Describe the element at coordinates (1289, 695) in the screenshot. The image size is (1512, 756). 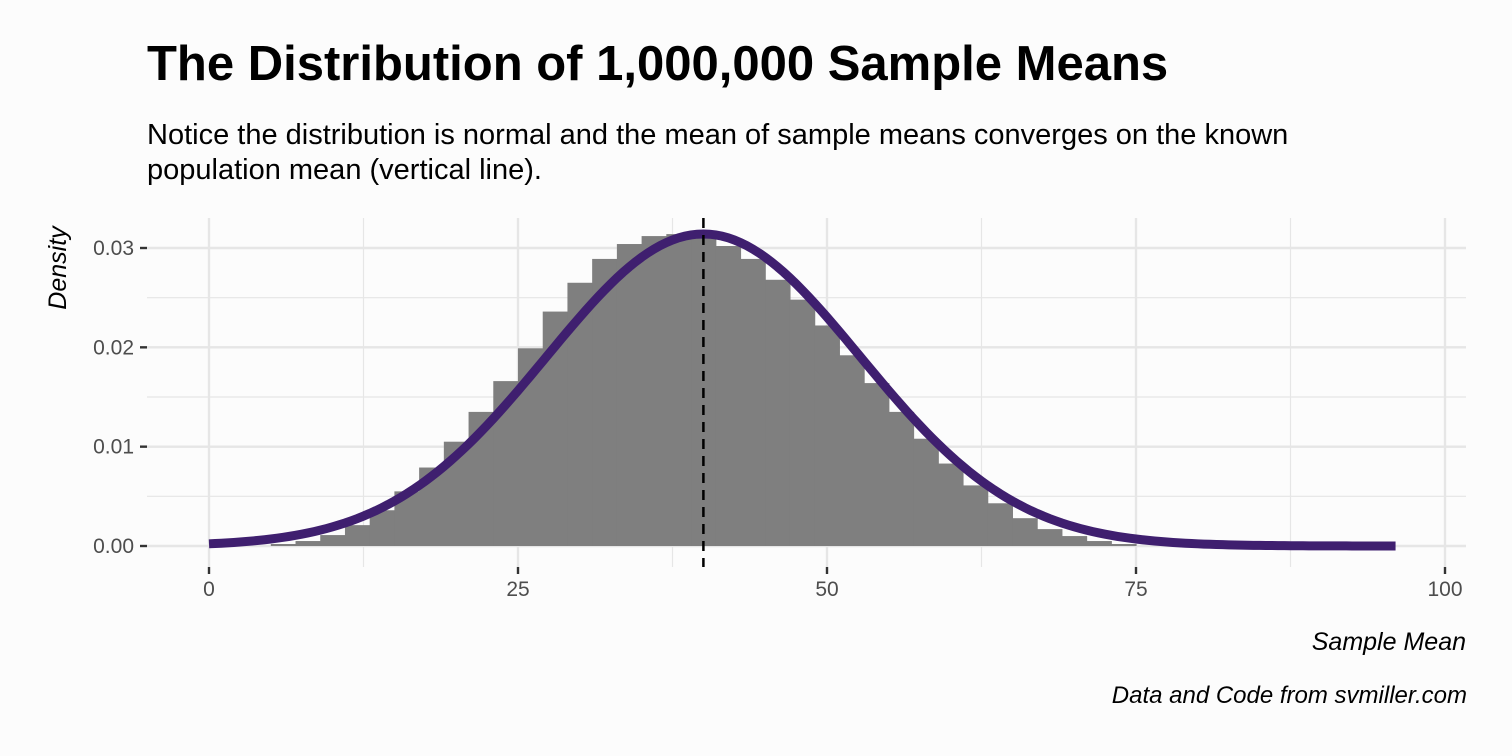
I see `chart-caption: Data and Code from svmiller.com` at that location.